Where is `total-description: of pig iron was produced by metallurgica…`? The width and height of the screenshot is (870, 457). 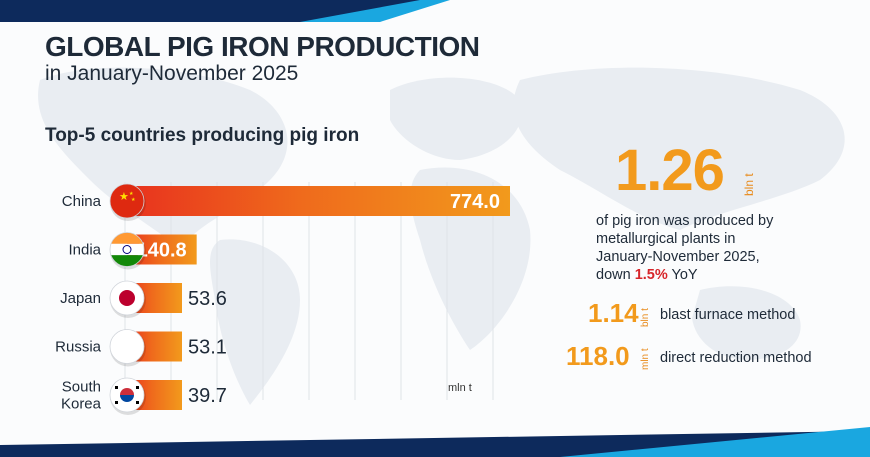
total-description: of pig iron was produced by metallurgica… is located at coordinates (726, 248).